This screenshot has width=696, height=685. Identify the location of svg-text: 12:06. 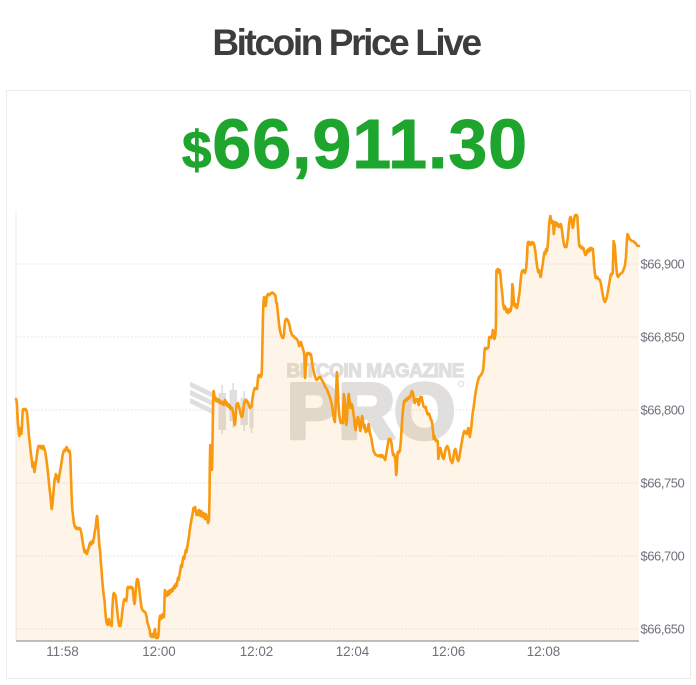
(449, 651).